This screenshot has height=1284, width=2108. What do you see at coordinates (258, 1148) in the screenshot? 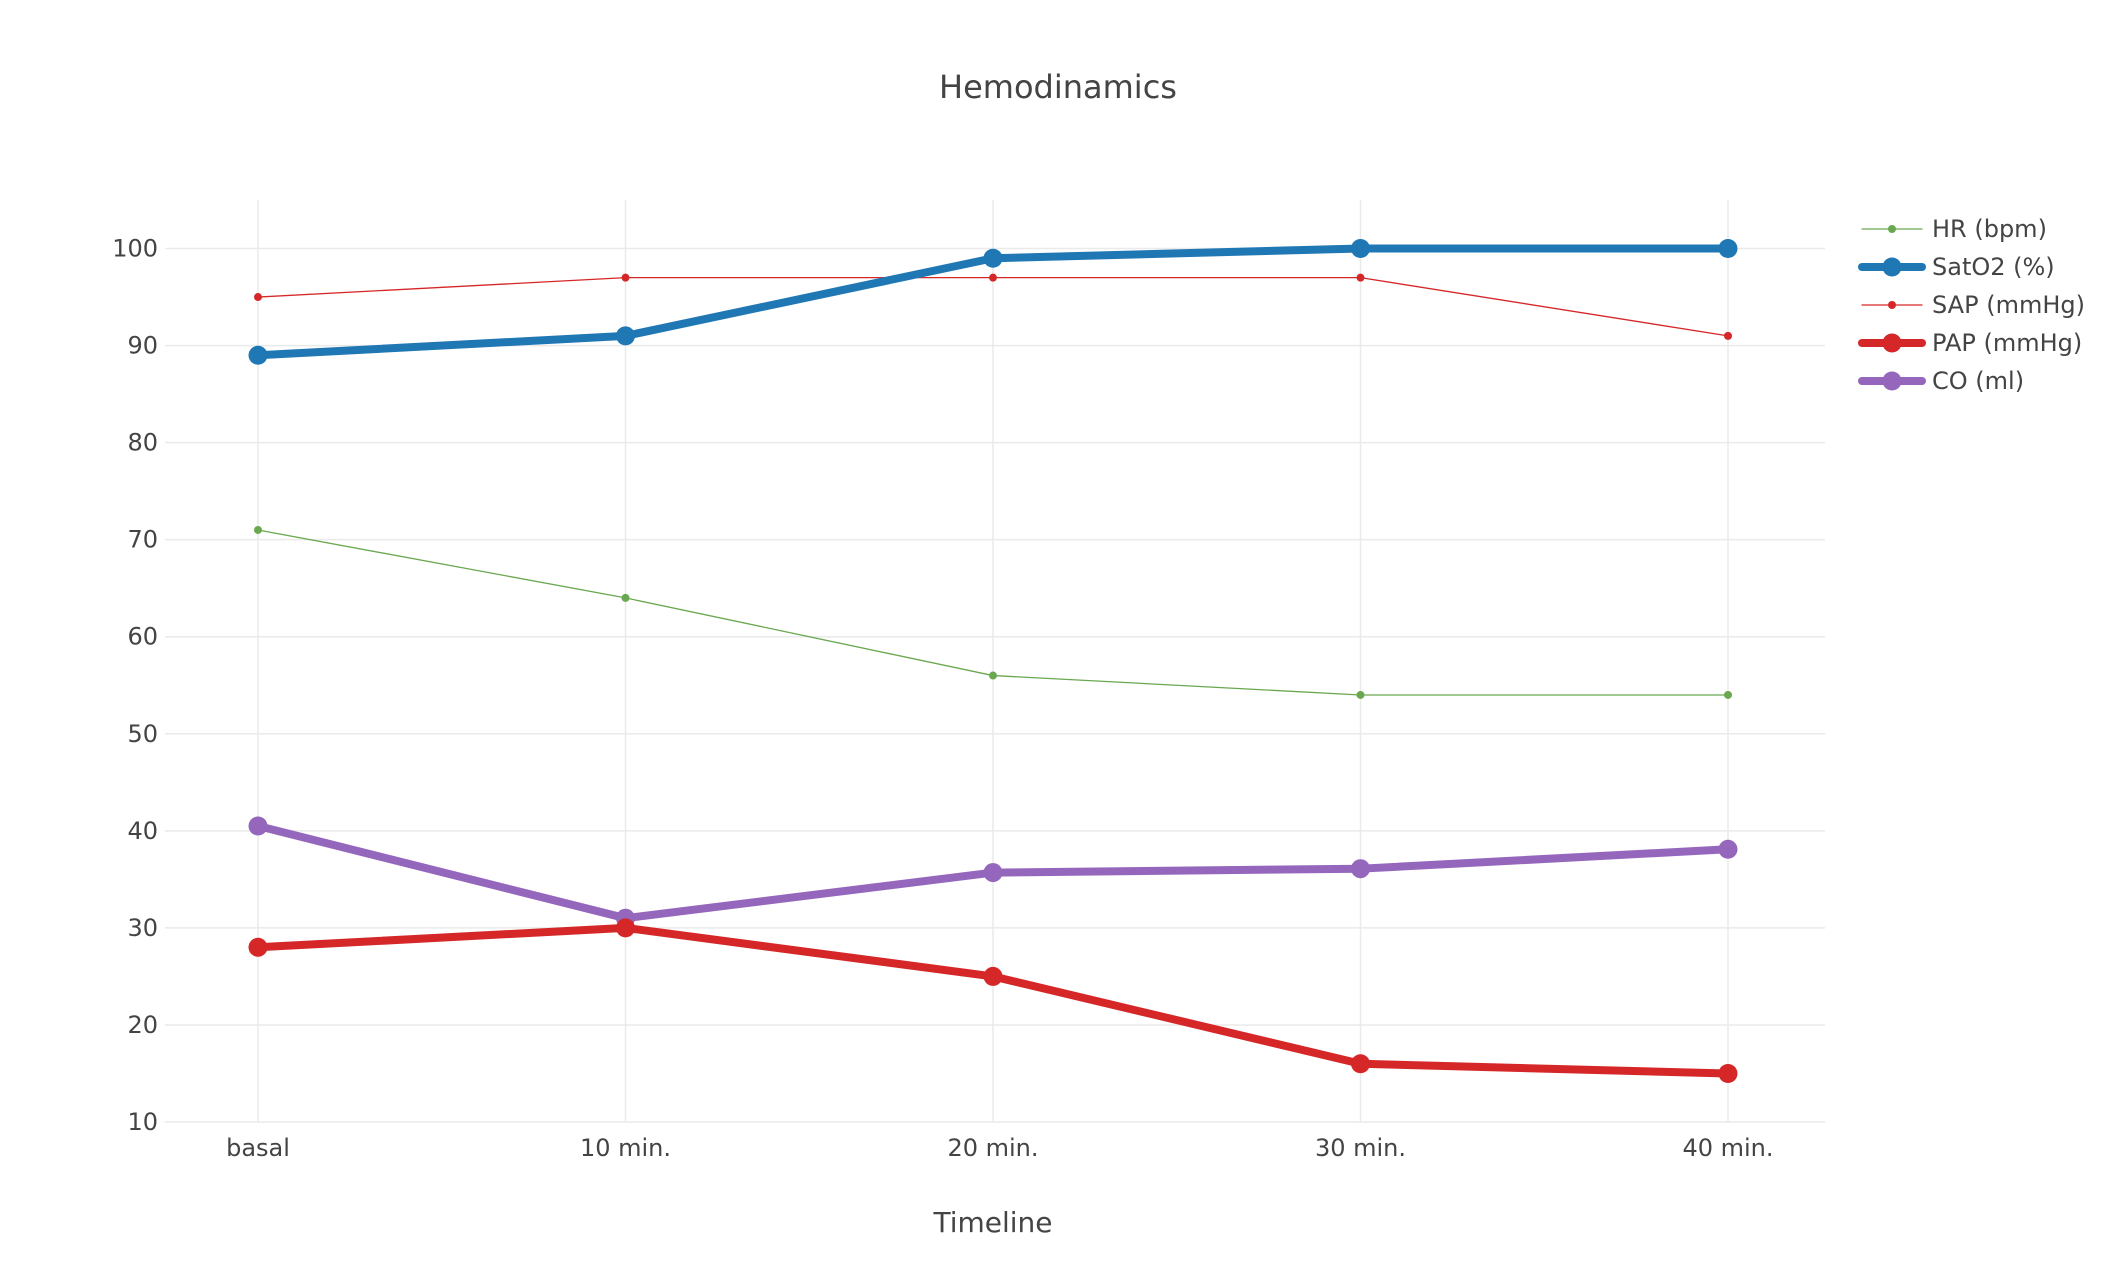
I see `x-tick-label: basal` at bounding box center [258, 1148].